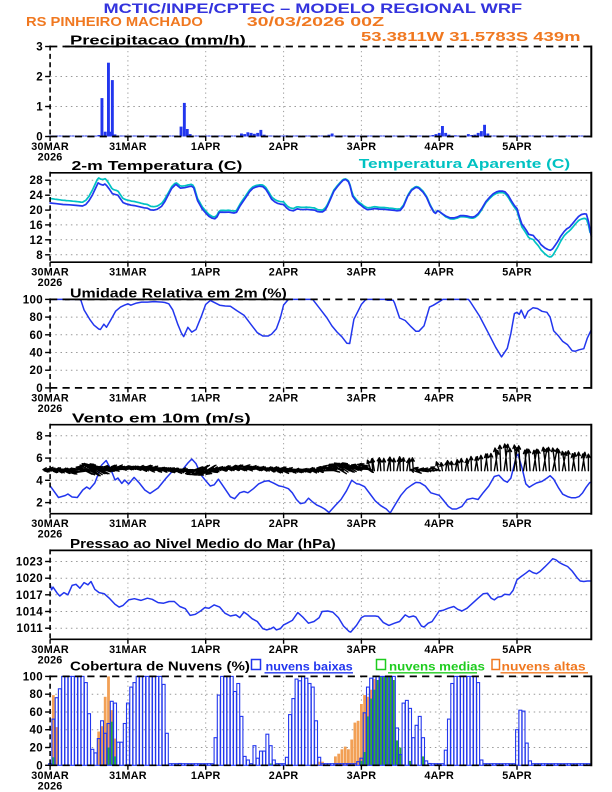 The height and width of the screenshot is (792, 612). Describe the element at coordinates (464, 164) in the screenshot. I see `svg-text: Temperatura Aparente (C)` at that location.